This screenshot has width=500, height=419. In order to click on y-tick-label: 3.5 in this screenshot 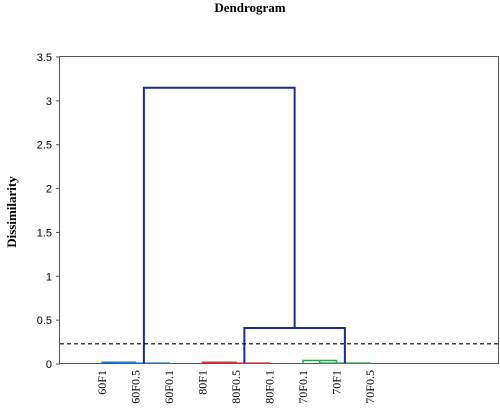, I will do `click(44, 58)`.